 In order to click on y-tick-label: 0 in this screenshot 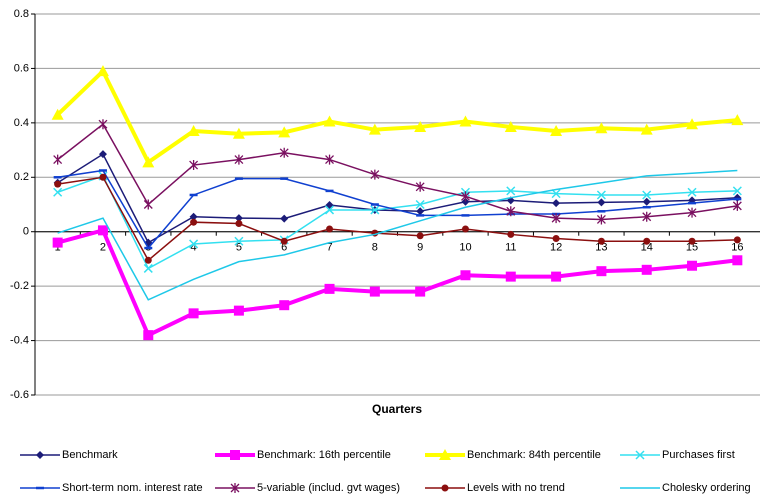, I will do `click(26, 232)`.